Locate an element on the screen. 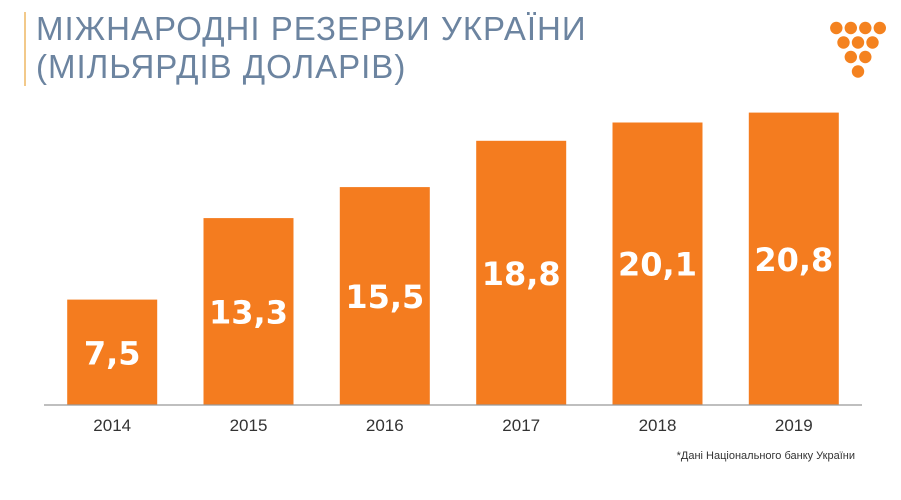 This screenshot has height=500, width=901. bar-value-label-2015: 13,3 is located at coordinates (248, 313).